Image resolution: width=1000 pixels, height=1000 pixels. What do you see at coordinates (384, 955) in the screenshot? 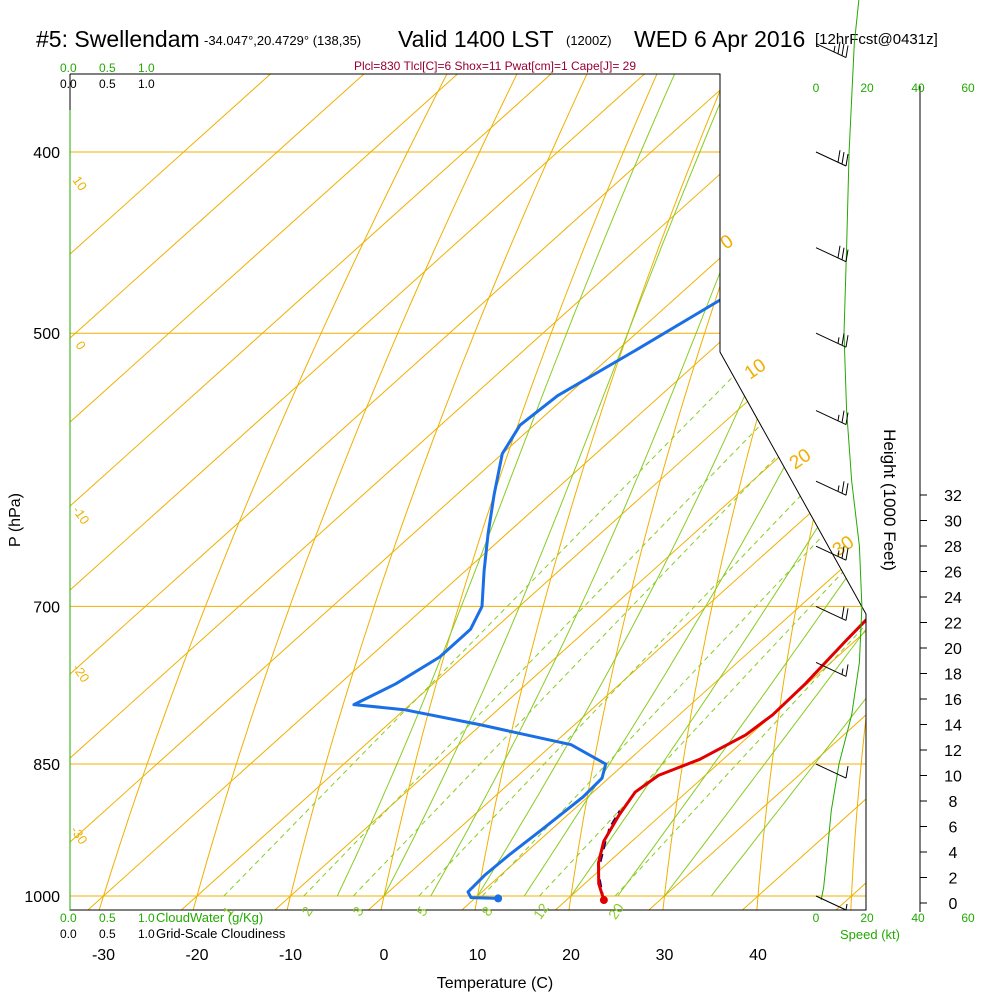
I see `temperature-tick-label: 0` at bounding box center [384, 955].